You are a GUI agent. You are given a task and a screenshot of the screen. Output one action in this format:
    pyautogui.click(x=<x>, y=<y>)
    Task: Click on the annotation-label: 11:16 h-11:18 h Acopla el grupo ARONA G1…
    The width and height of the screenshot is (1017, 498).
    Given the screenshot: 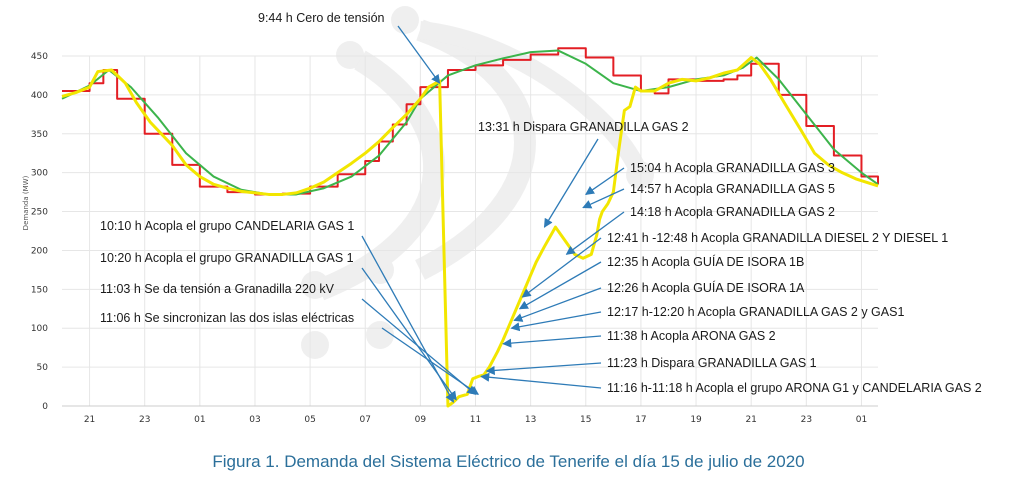 What is the action you would take?
    pyautogui.click(x=794, y=388)
    